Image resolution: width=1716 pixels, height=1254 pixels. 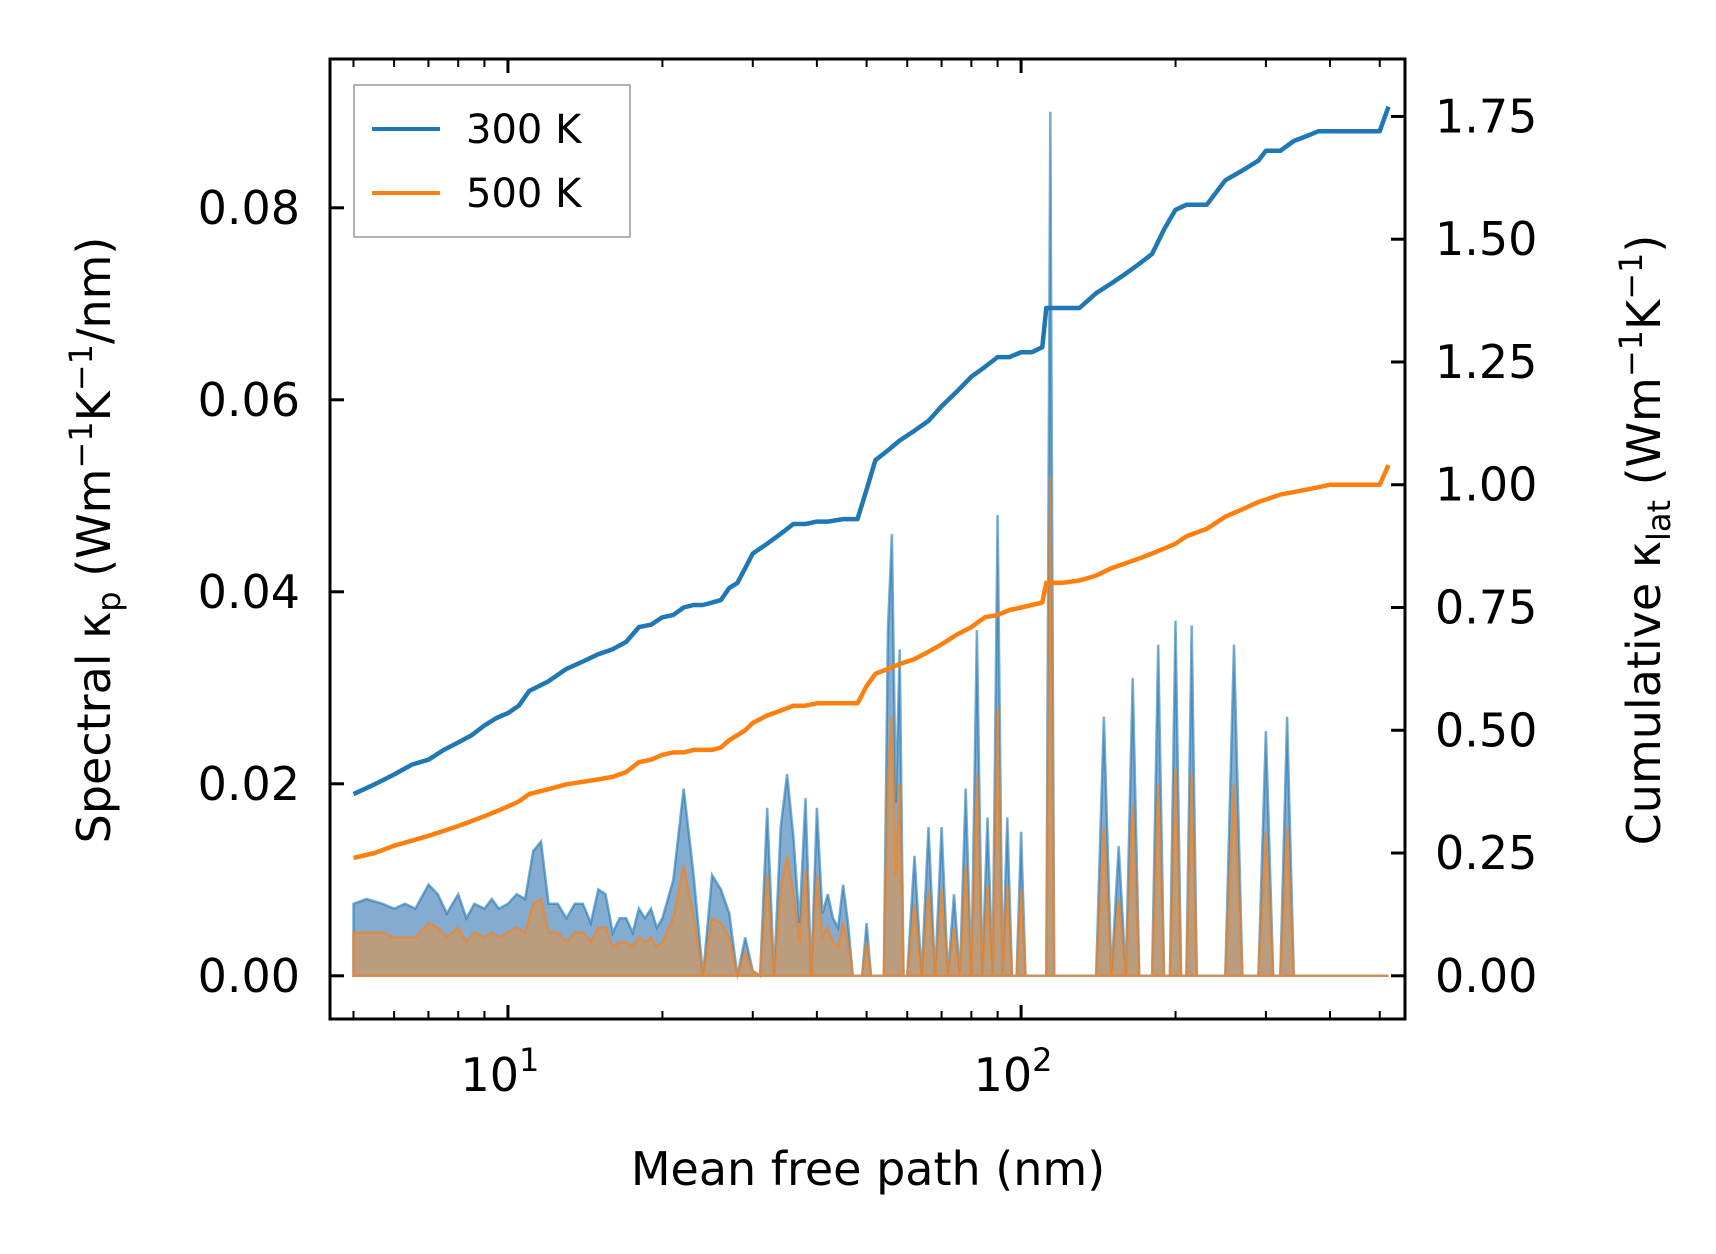 I want to click on y-left-tick-label: 0.06, so click(x=249, y=400).